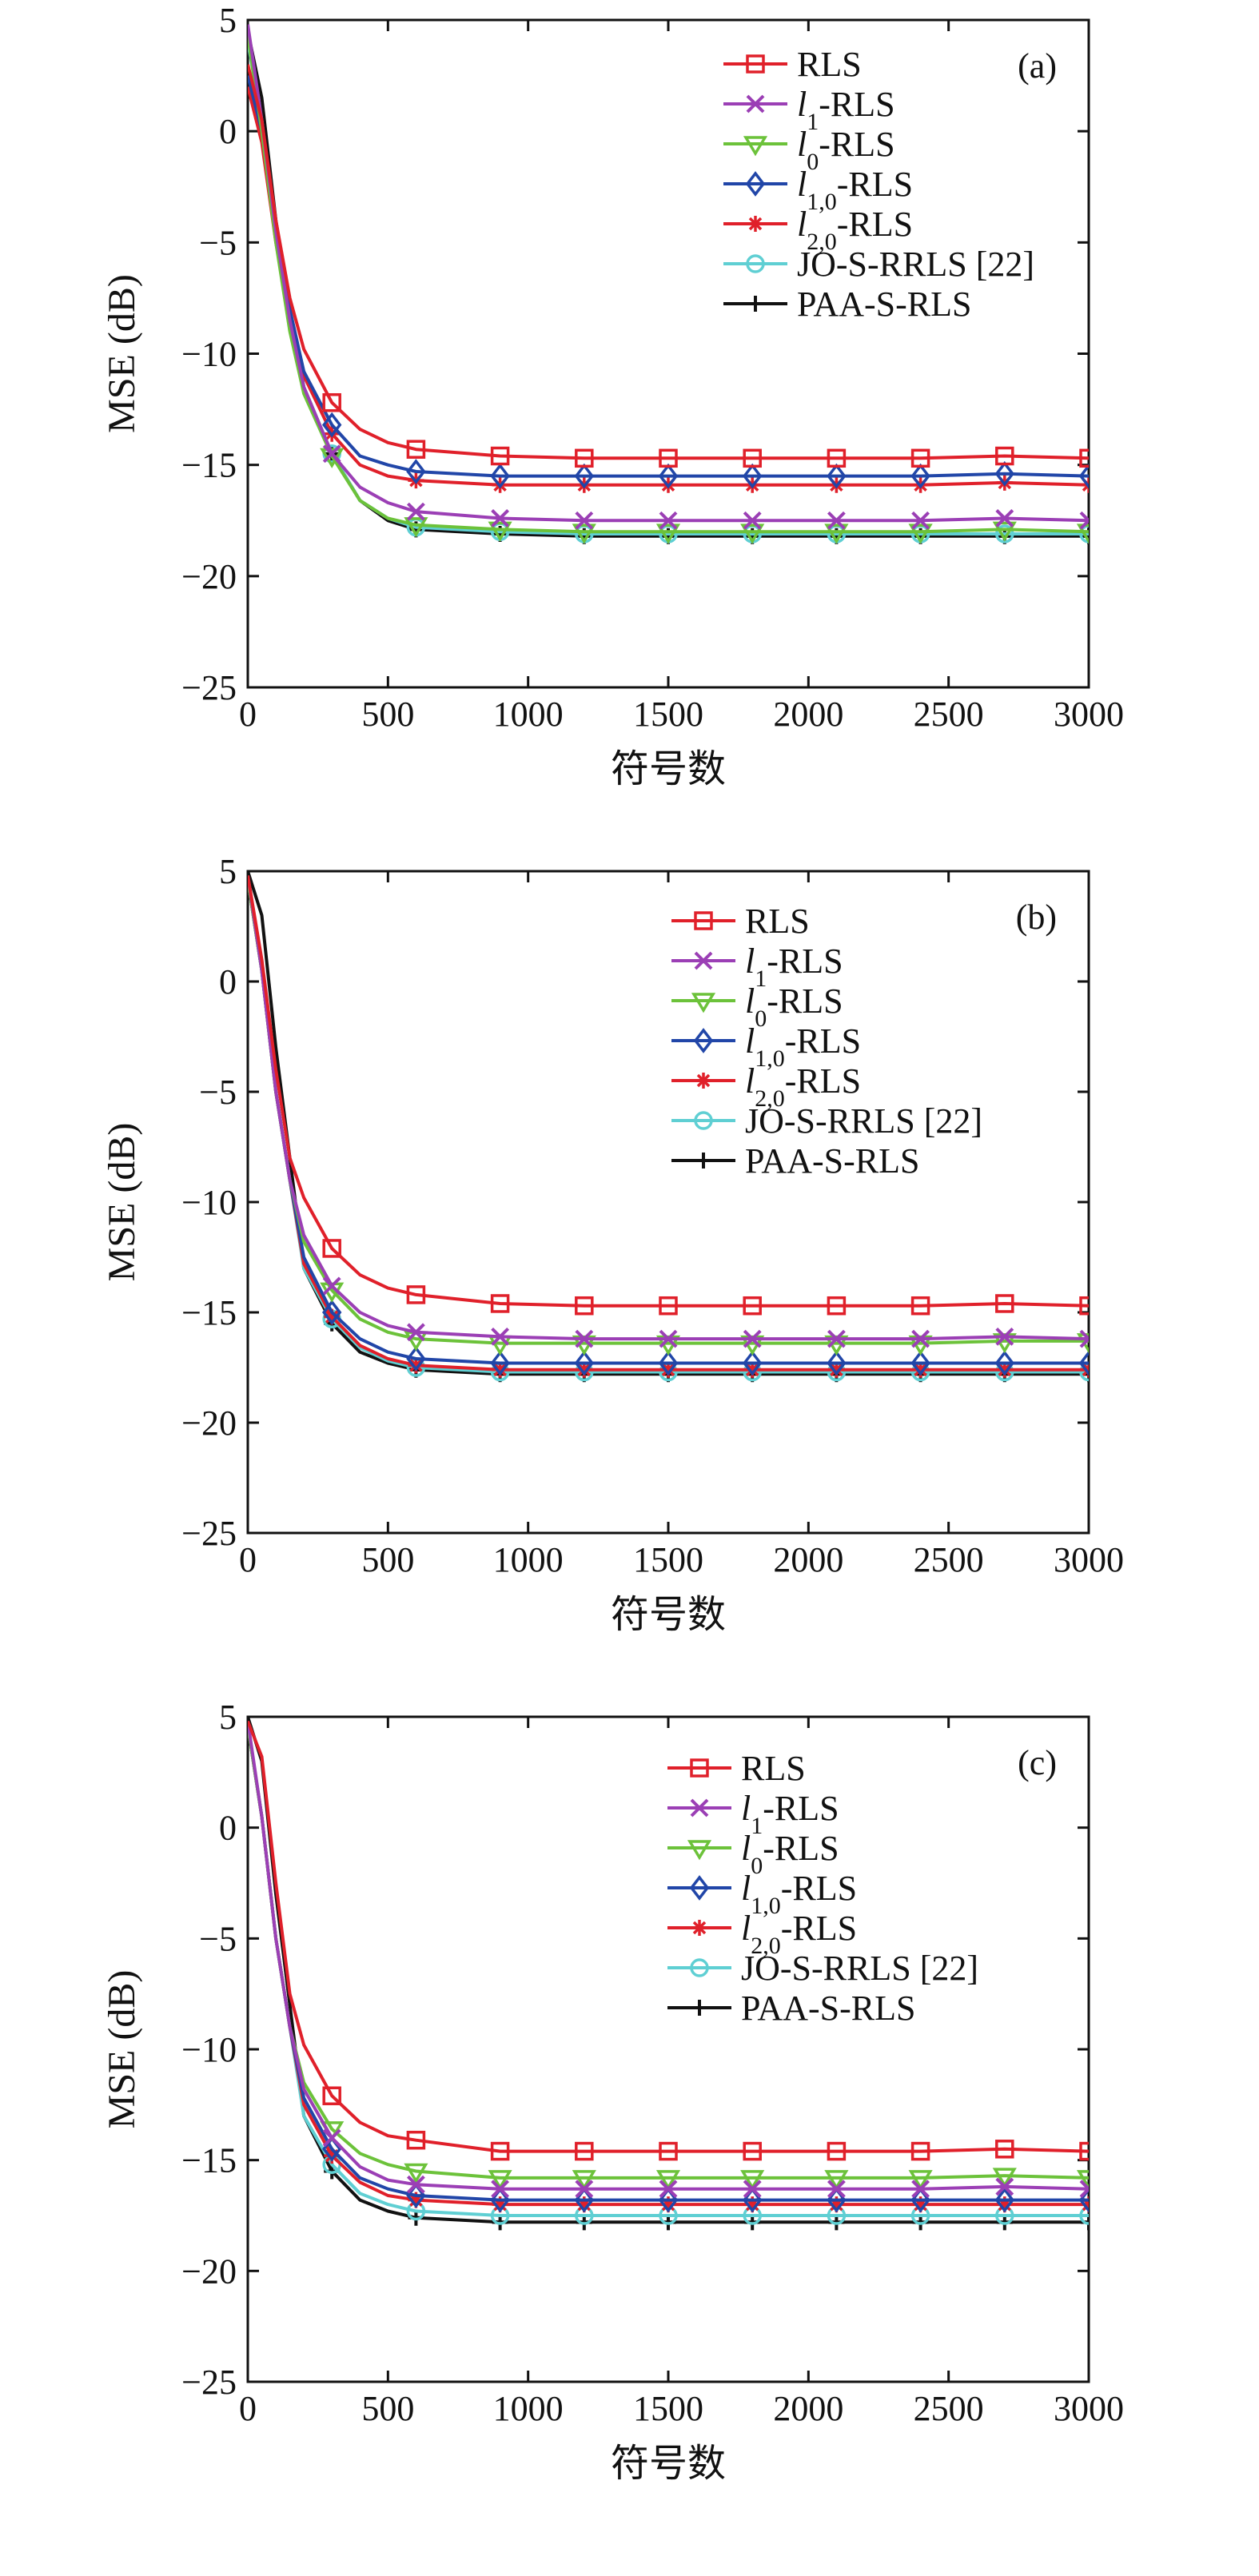 Image resolution: width=1259 pixels, height=2576 pixels. What do you see at coordinates (755, 64) in the screenshot?
I see `legend-marker-rls` at bounding box center [755, 64].